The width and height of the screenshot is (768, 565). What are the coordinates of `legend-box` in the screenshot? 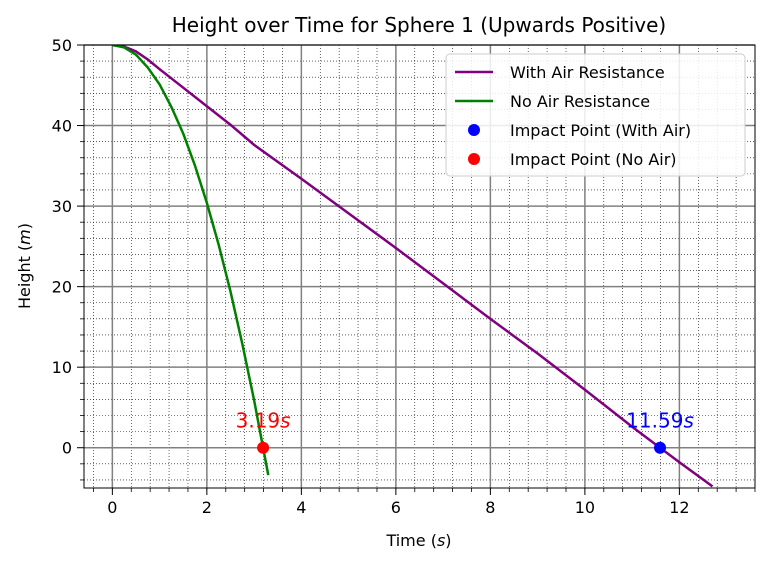 It's located at (595, 115).